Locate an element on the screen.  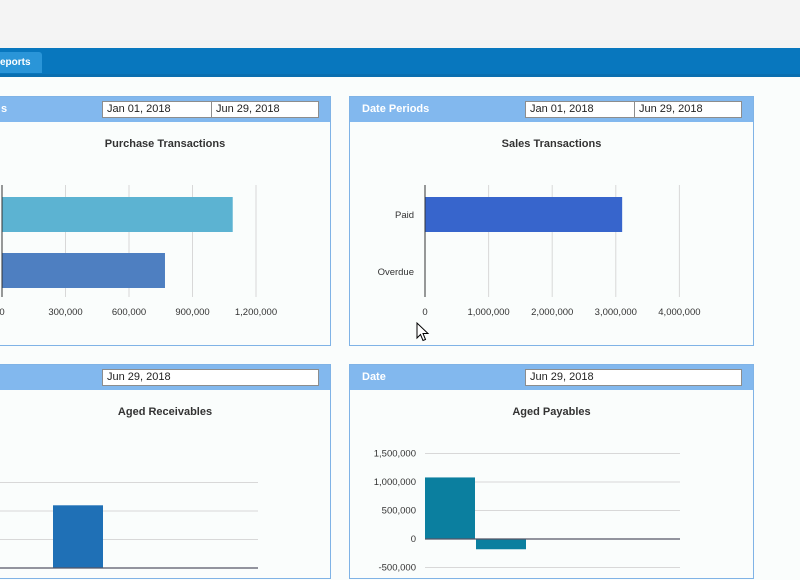
y-category-label: Paid is located at coordinates (404, 215).